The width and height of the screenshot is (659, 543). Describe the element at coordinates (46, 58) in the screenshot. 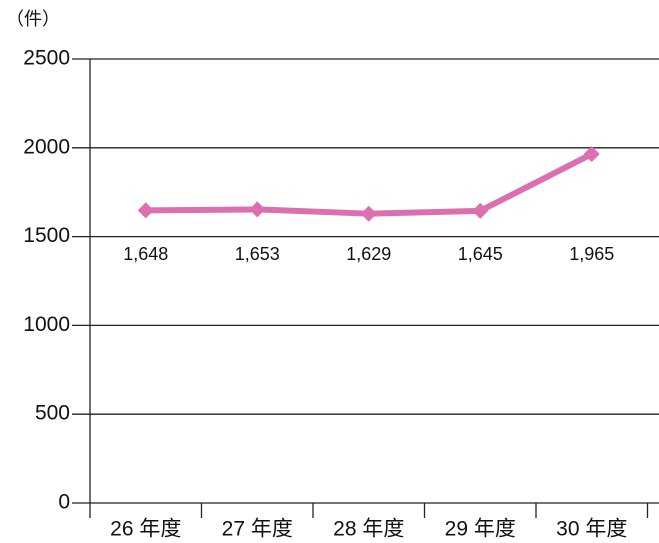

I see `y-tick-label: 2500` at that location.